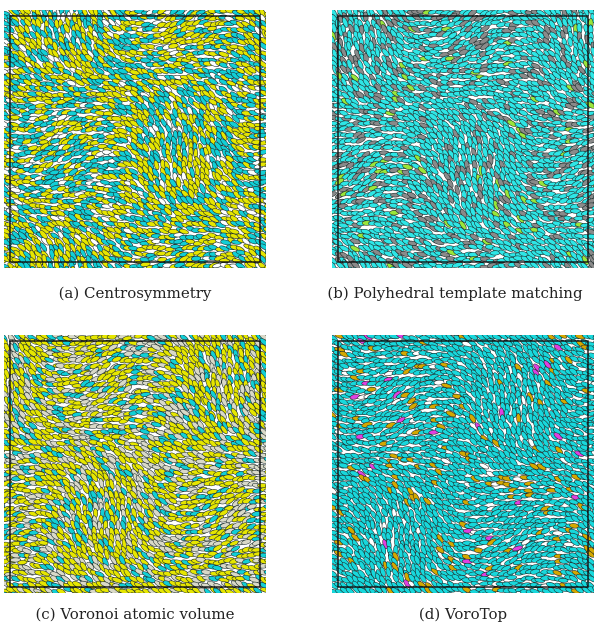 The width and height of the screenshot is (610, 632). I want to click on caption-a: (a) Centrosymmetry, so click(135, 293).